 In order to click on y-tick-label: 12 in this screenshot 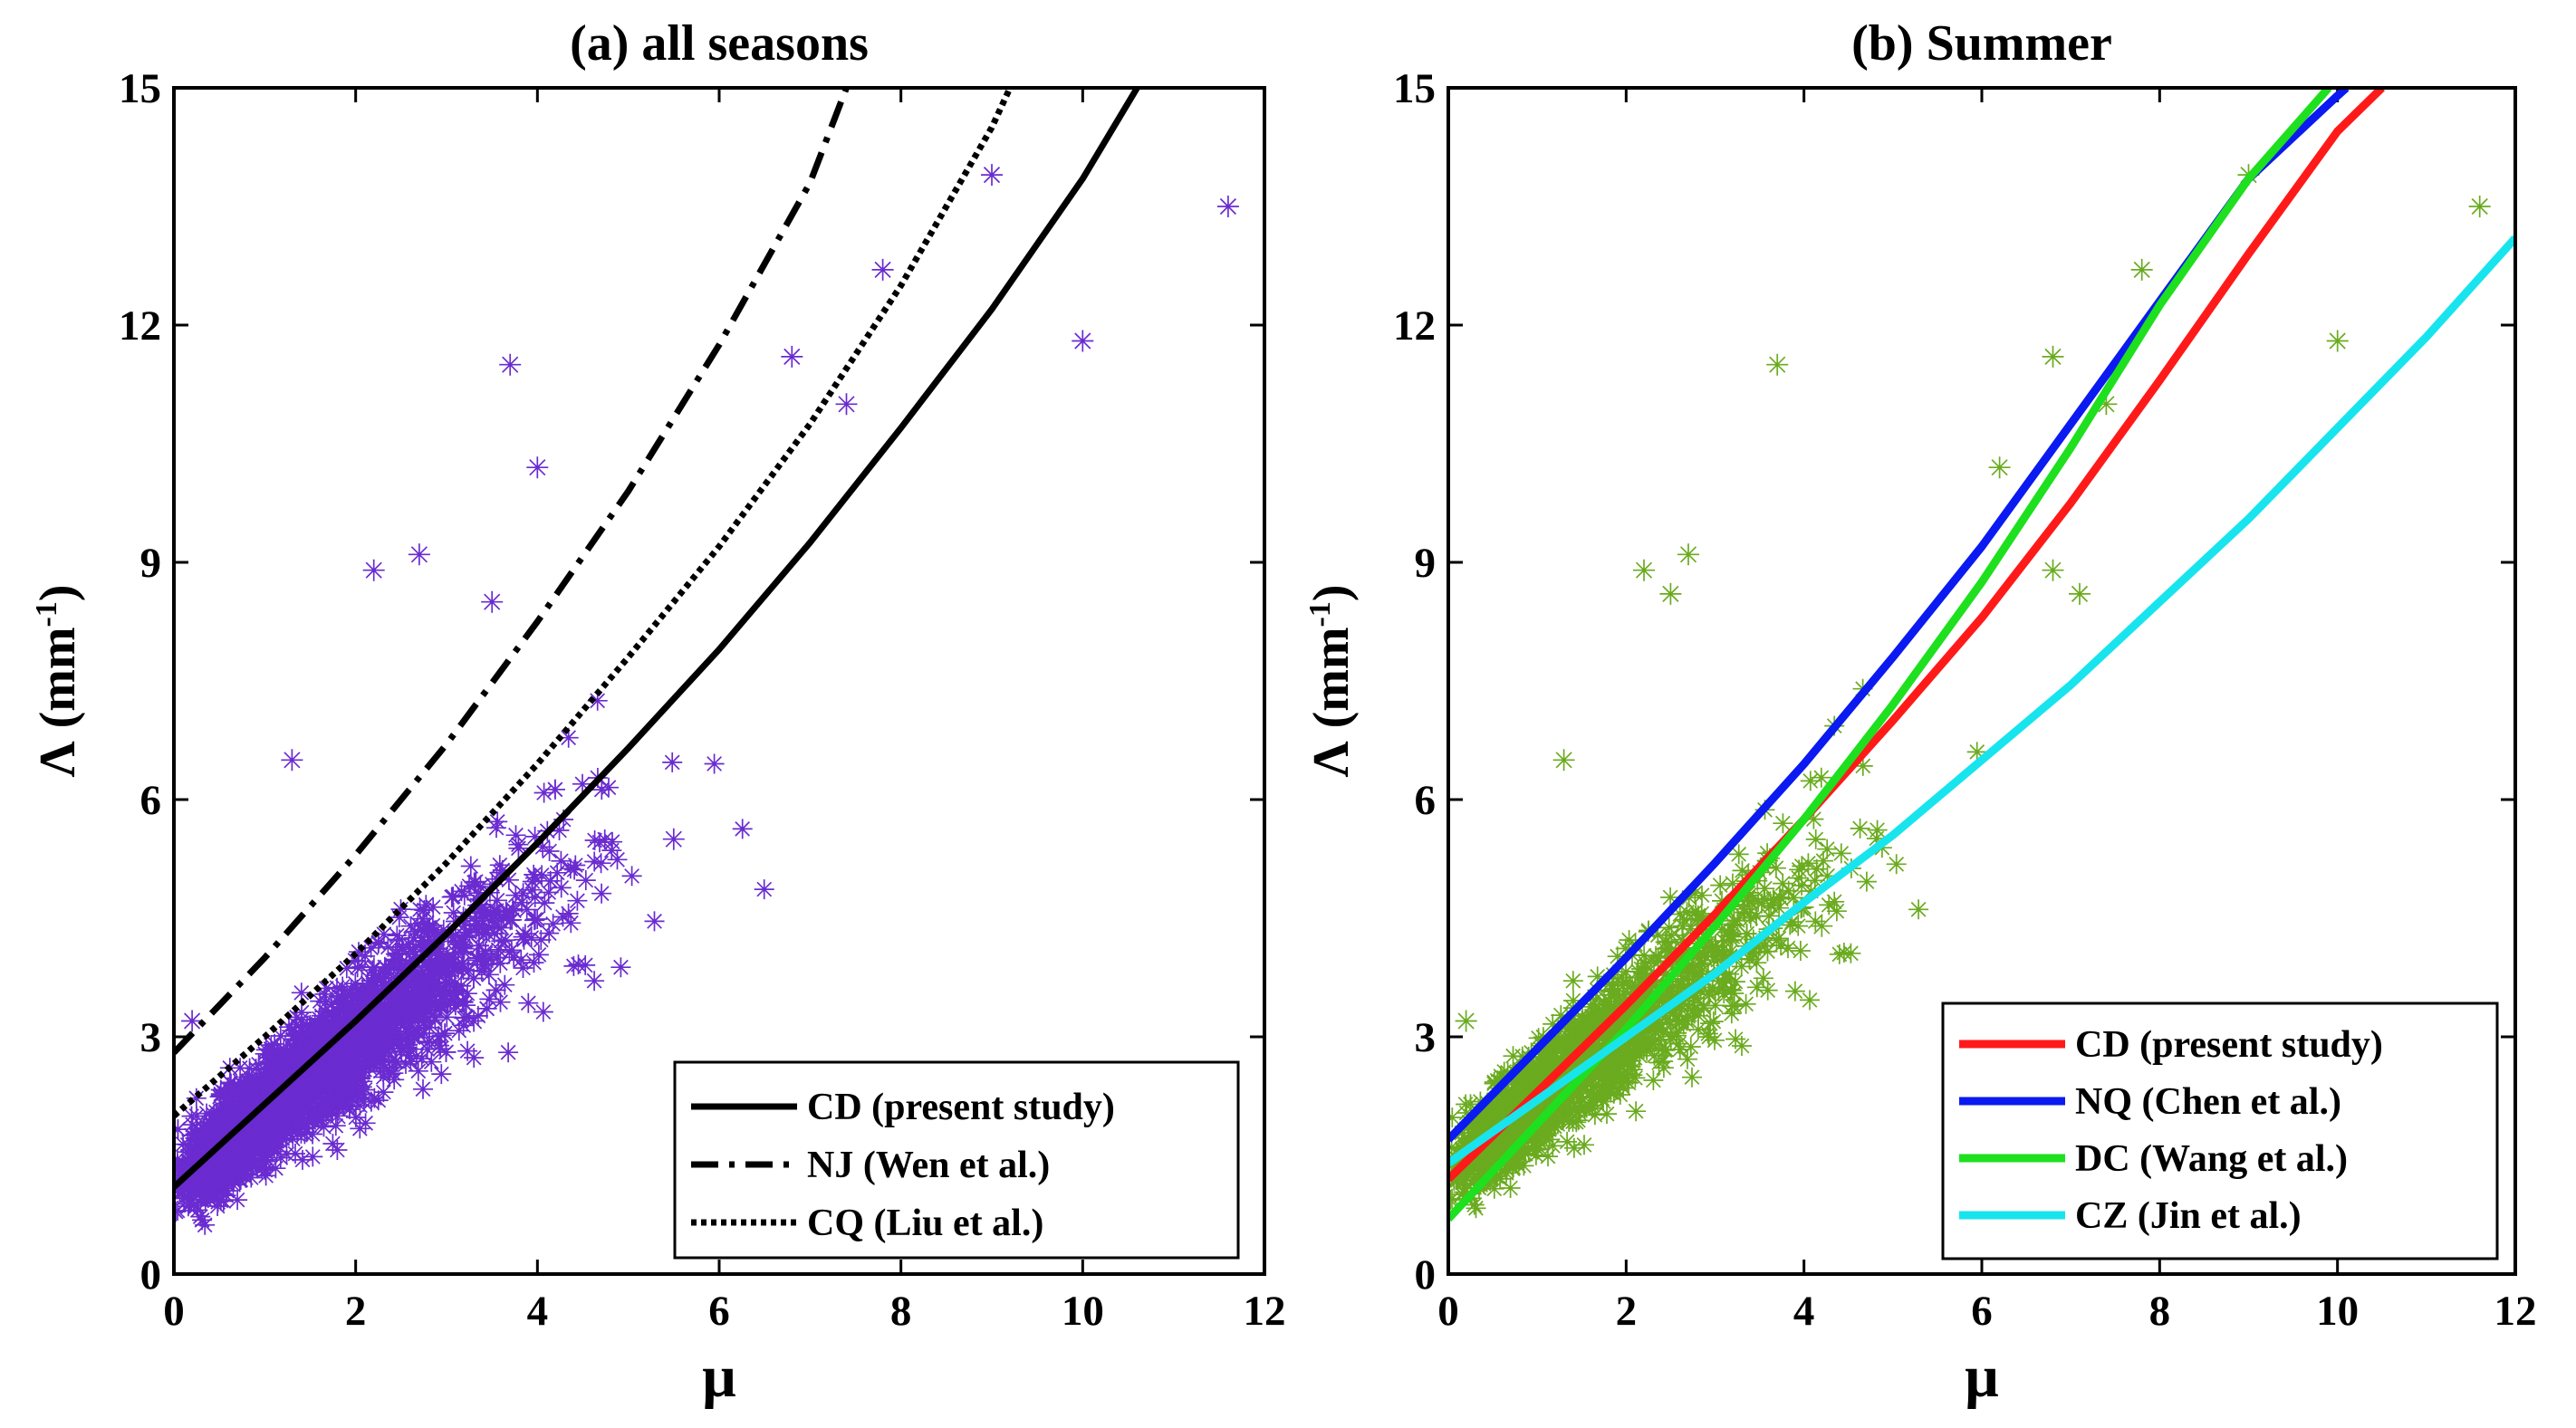, I will do `click(140, 326)`.